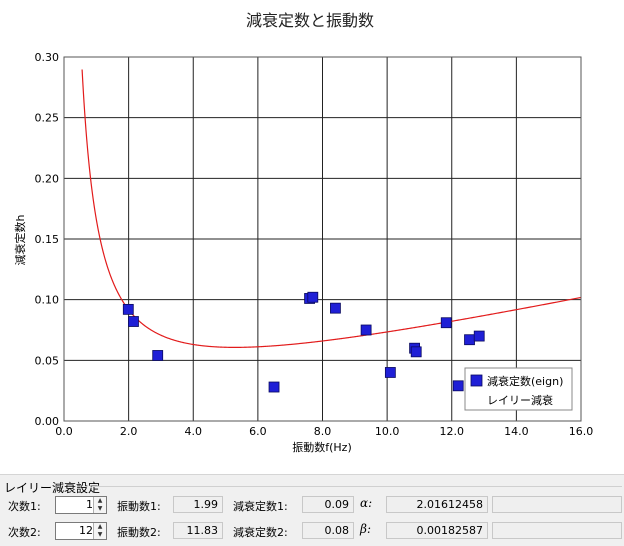  Describe the element at coordinates (99, 531) in the screenshot. I see `order2-spin-buttons: ▲ ▼` at that location.